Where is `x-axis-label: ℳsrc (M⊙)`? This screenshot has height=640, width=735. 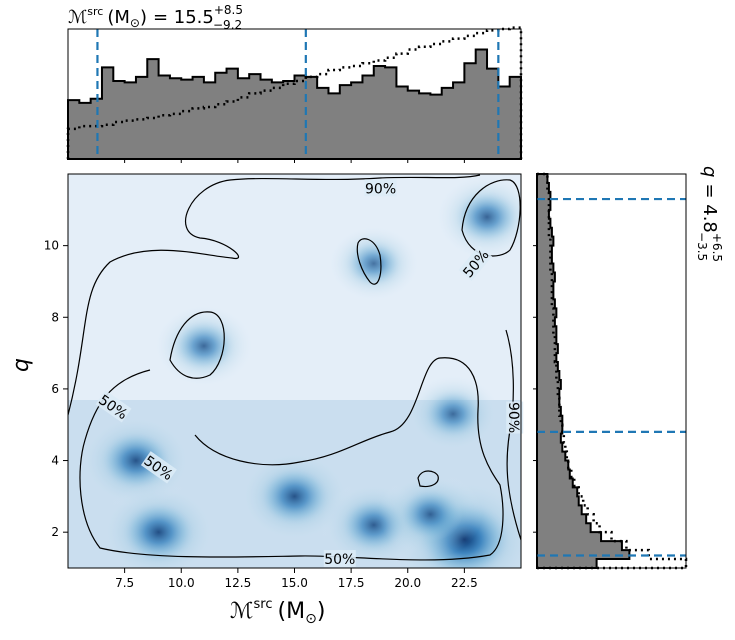
x-axis-label: ℳsrc (M⊙) is located at coordinates (277, 612).